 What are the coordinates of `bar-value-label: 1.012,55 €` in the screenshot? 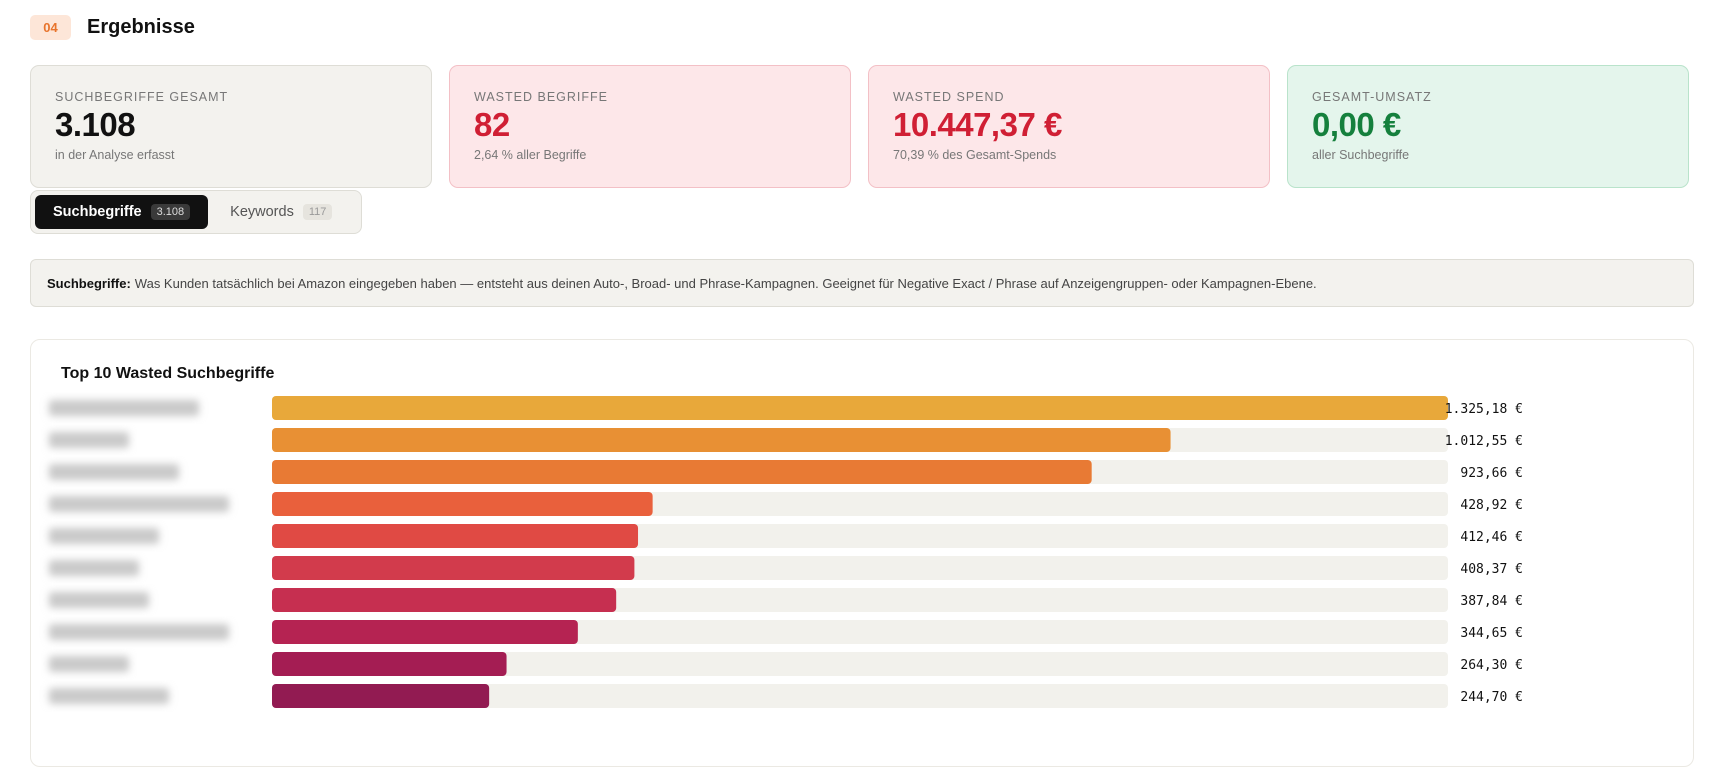 It's located at (1484, 441).